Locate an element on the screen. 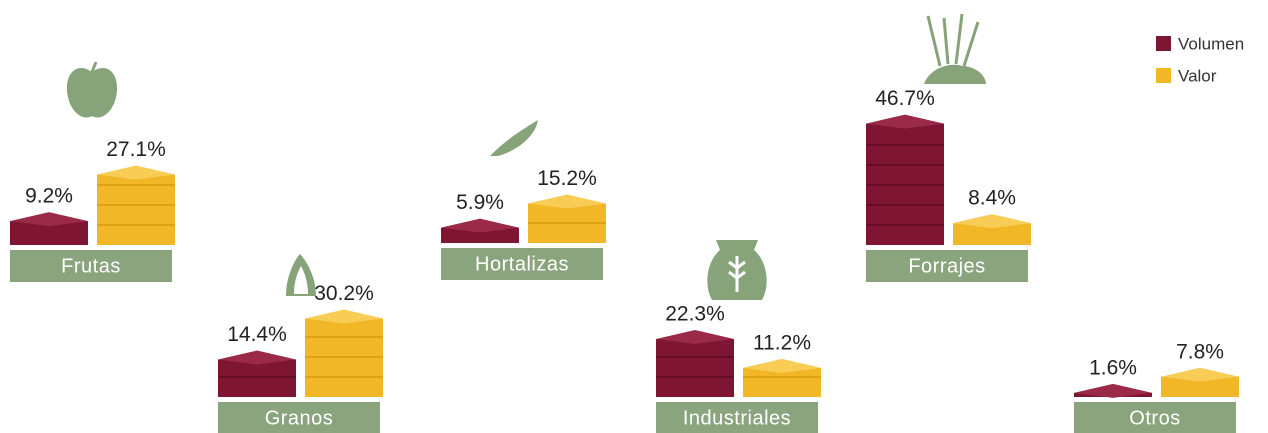 The width and height of the screenshot is (1268, 433). category-label: Industriales is located at coordinates (737, 418).